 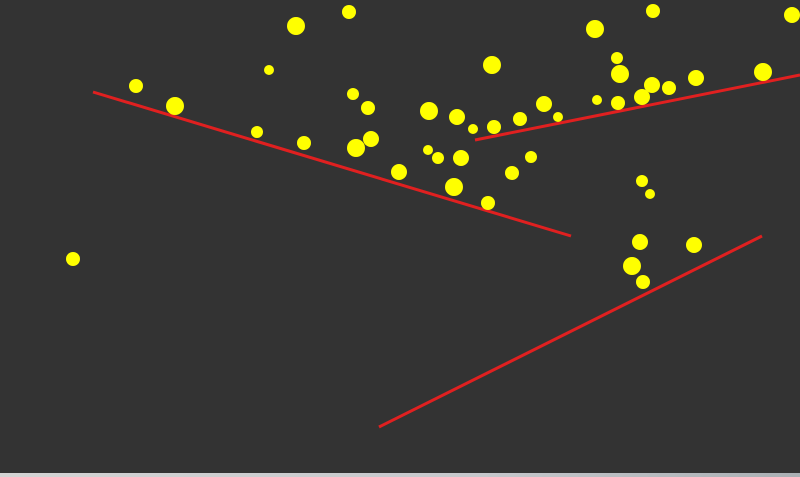 I want to click on window-bottom-edge, so click(x=400, y=475).